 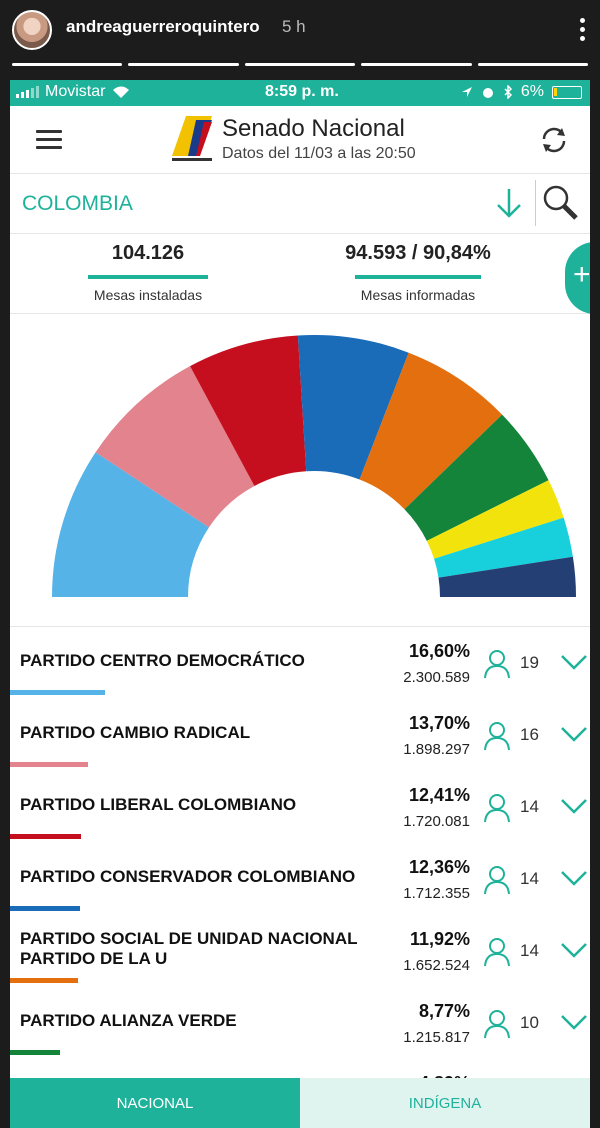 What do you see at coordinates (300, 739) in the screenshot?
I see `party-row: PARTIDO CAMBIO RADICAL 13,70% 1.898.297 16` at bounding box center [300, 739].